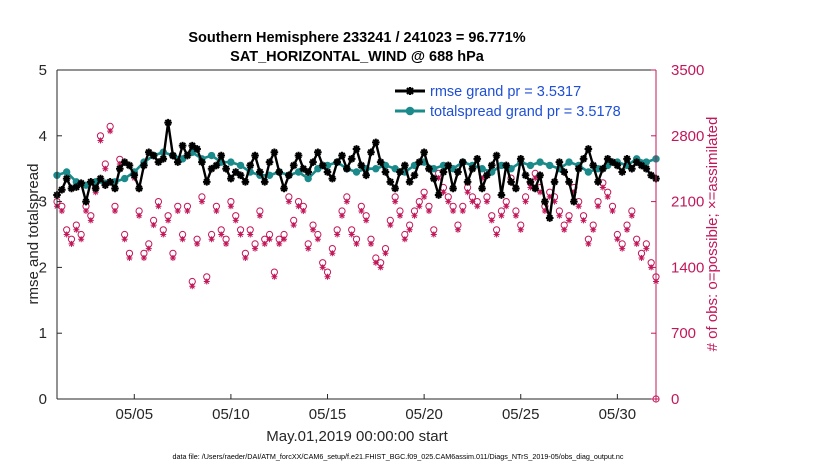  Describe the element at coordinates (135, 414) in the screenshot. I see `x-tick-label: 05/05` at that location.